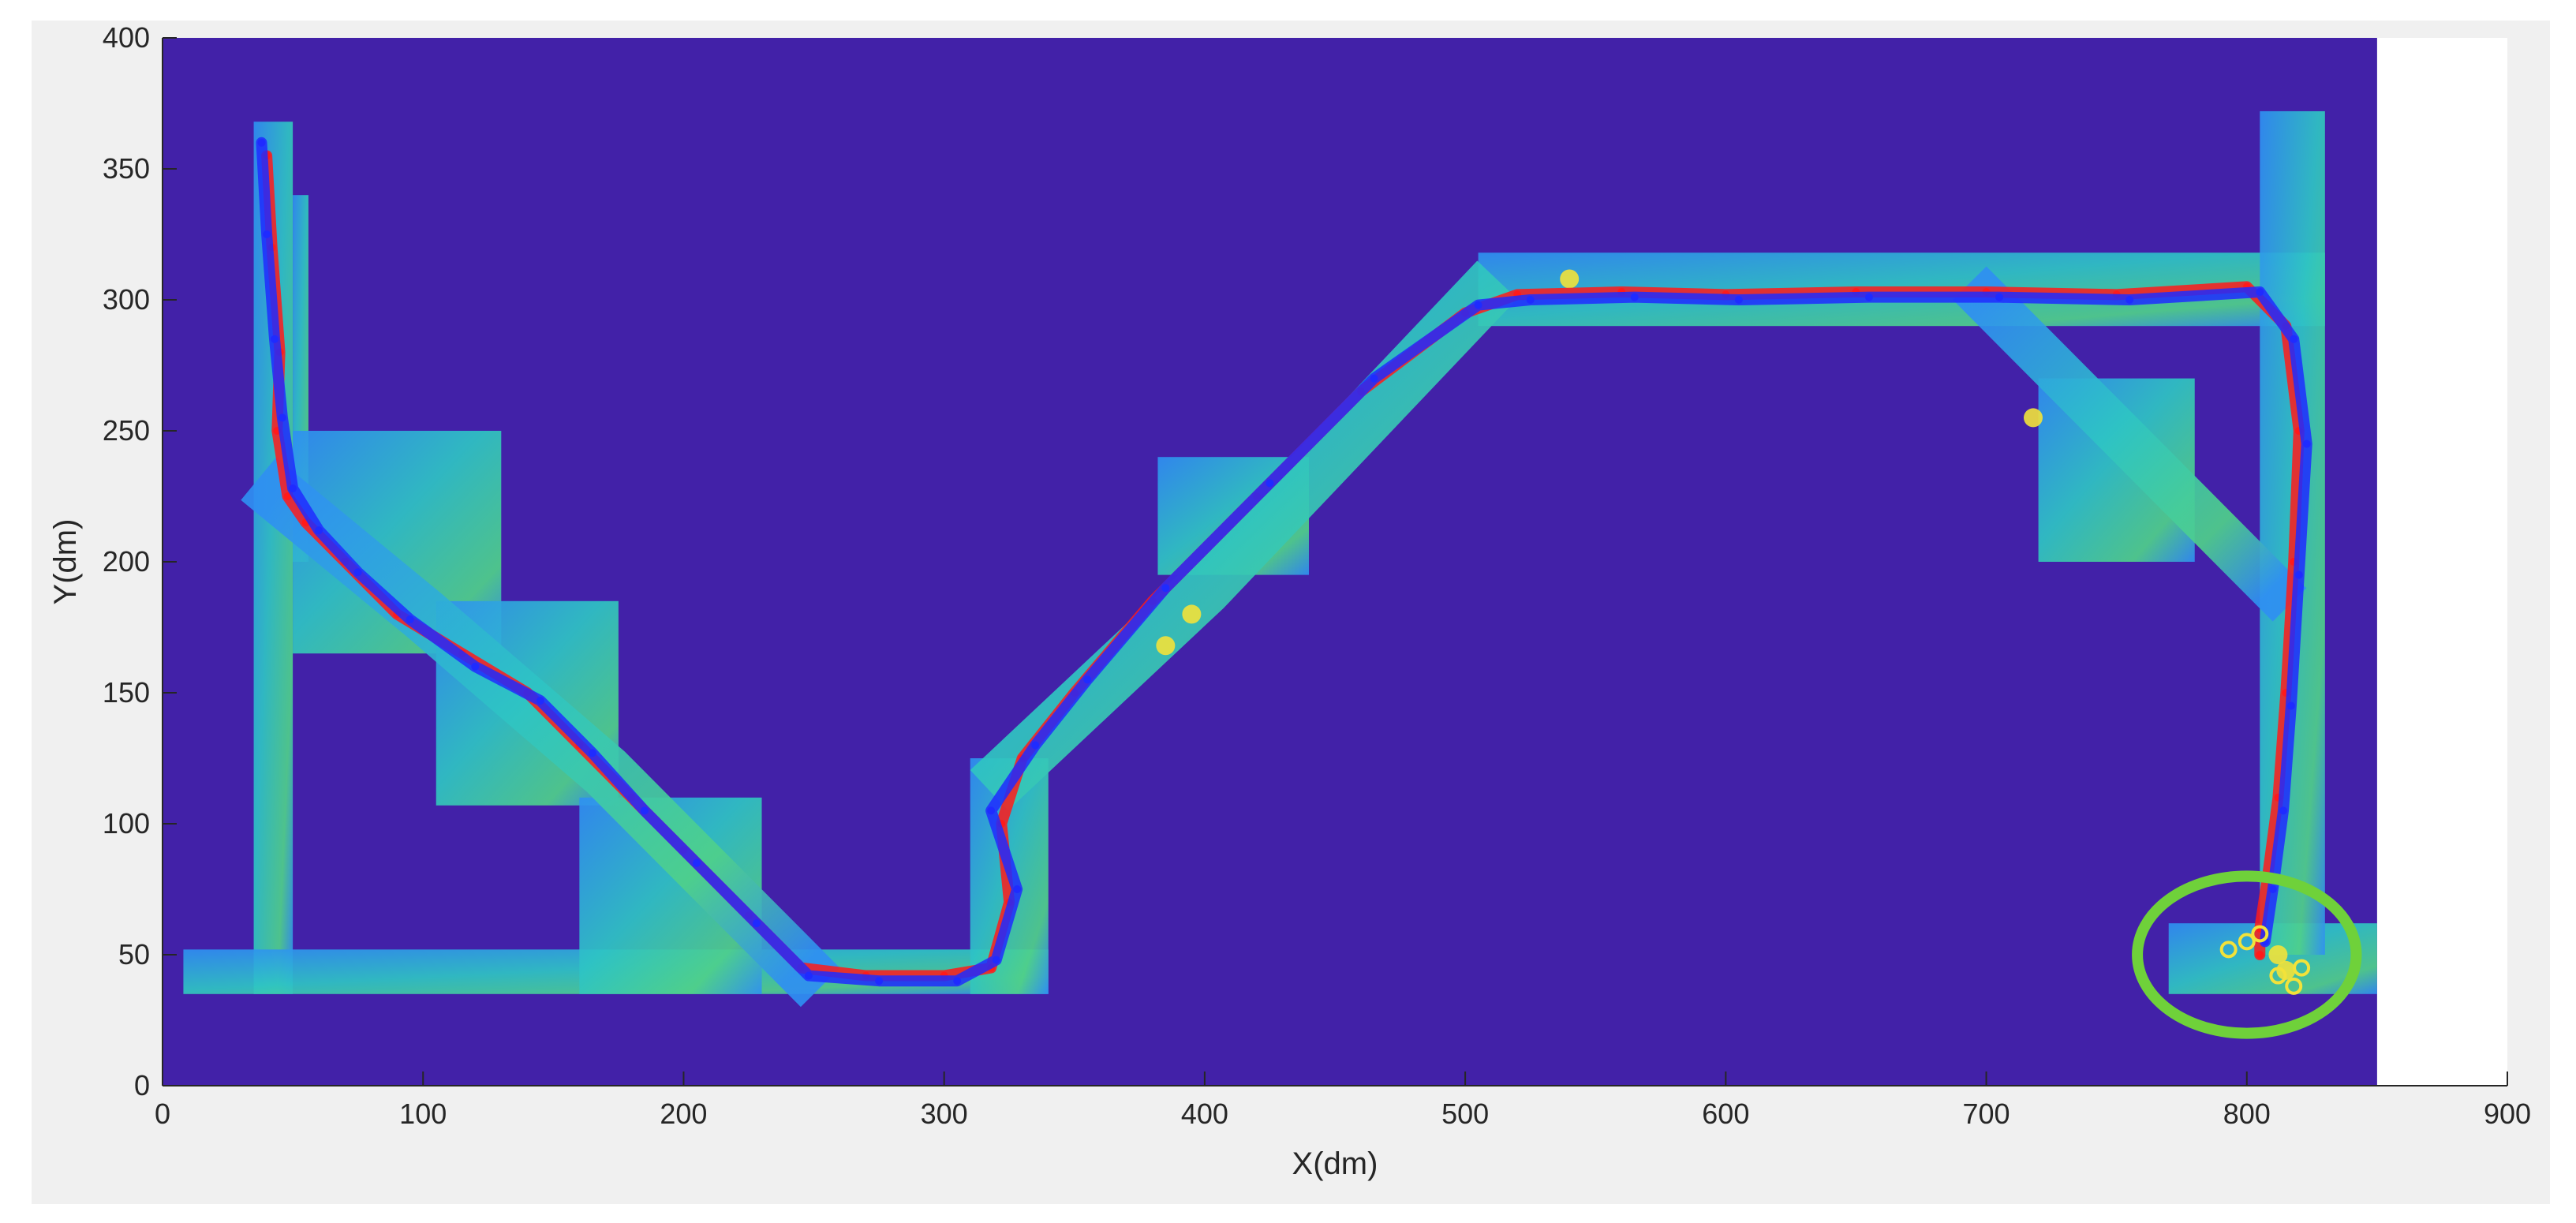 This screenshot has width=2576, height=1223. What do you see at coordinates (127, 823) in the screenshot?
I see `y-tick-label-100: 100` at bounding box center [127, 823].